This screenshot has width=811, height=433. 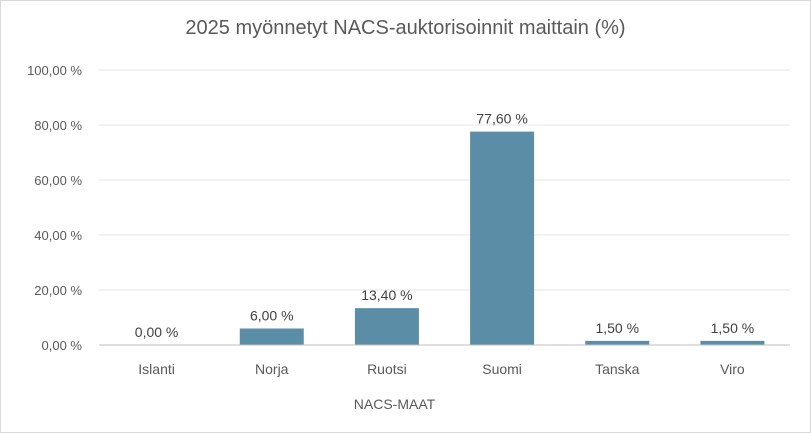 I want to click on y-tick-label: 60,00 %, so click(x=58, y=180).